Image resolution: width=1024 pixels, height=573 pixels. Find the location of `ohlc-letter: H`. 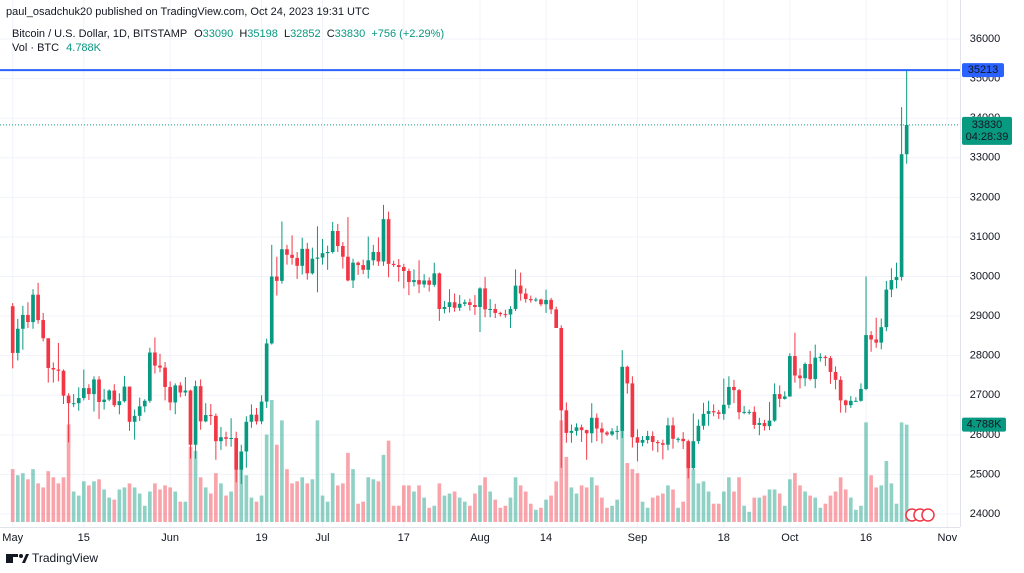

ohlc-letter: H is located at coordinates (243, 34).